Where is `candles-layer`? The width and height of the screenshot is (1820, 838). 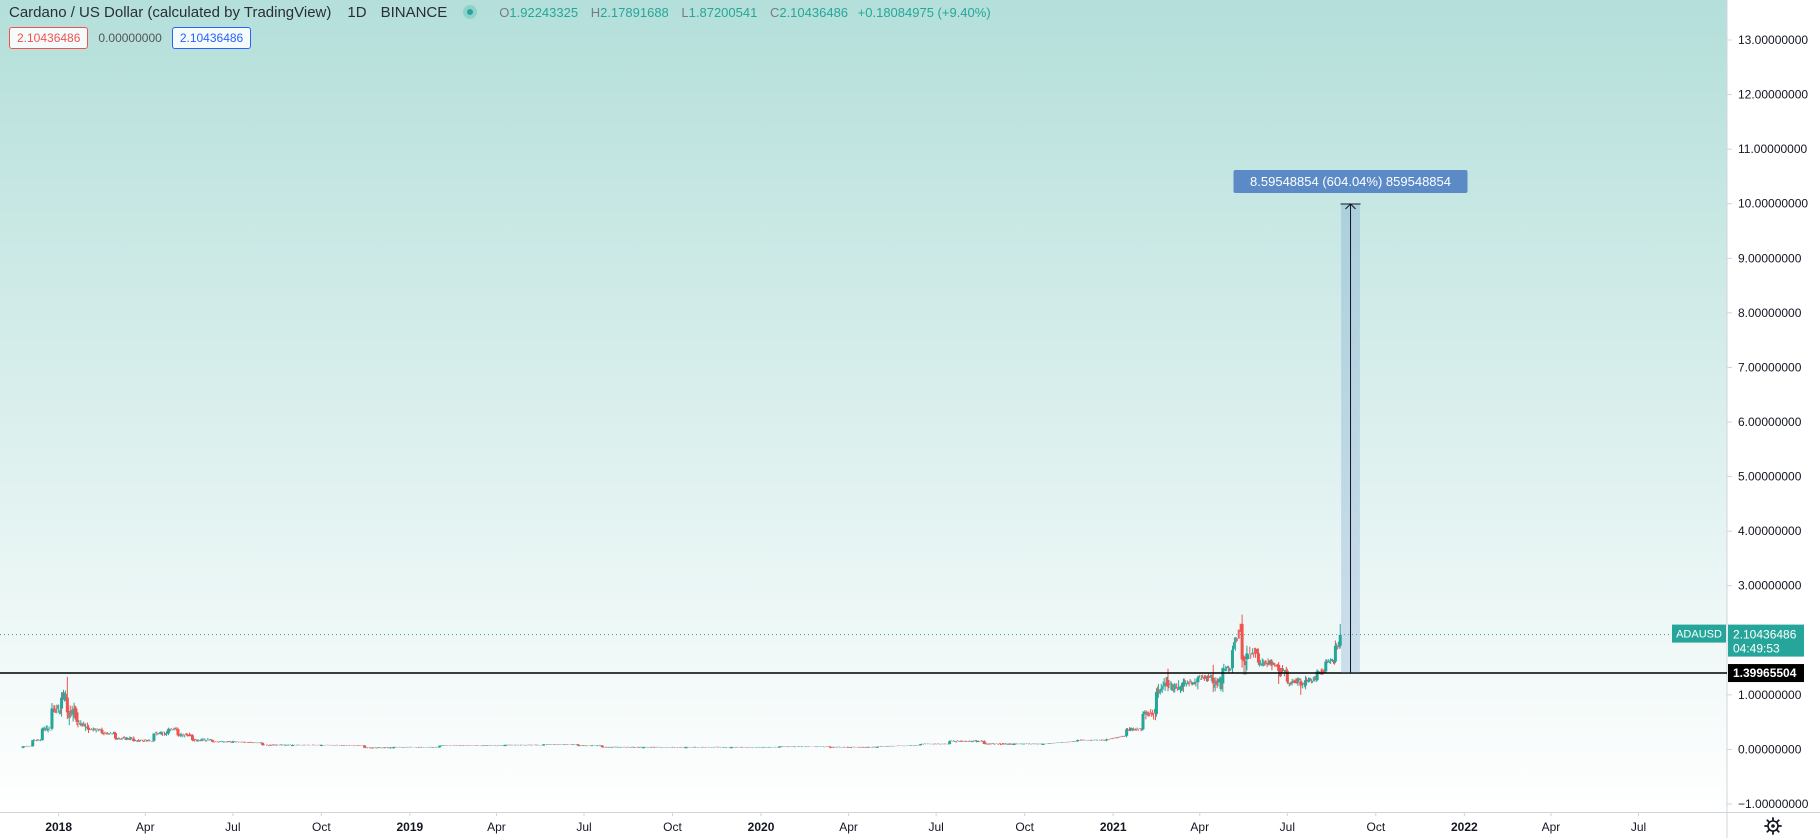
candles-layer is located at coordinates (681, 681).